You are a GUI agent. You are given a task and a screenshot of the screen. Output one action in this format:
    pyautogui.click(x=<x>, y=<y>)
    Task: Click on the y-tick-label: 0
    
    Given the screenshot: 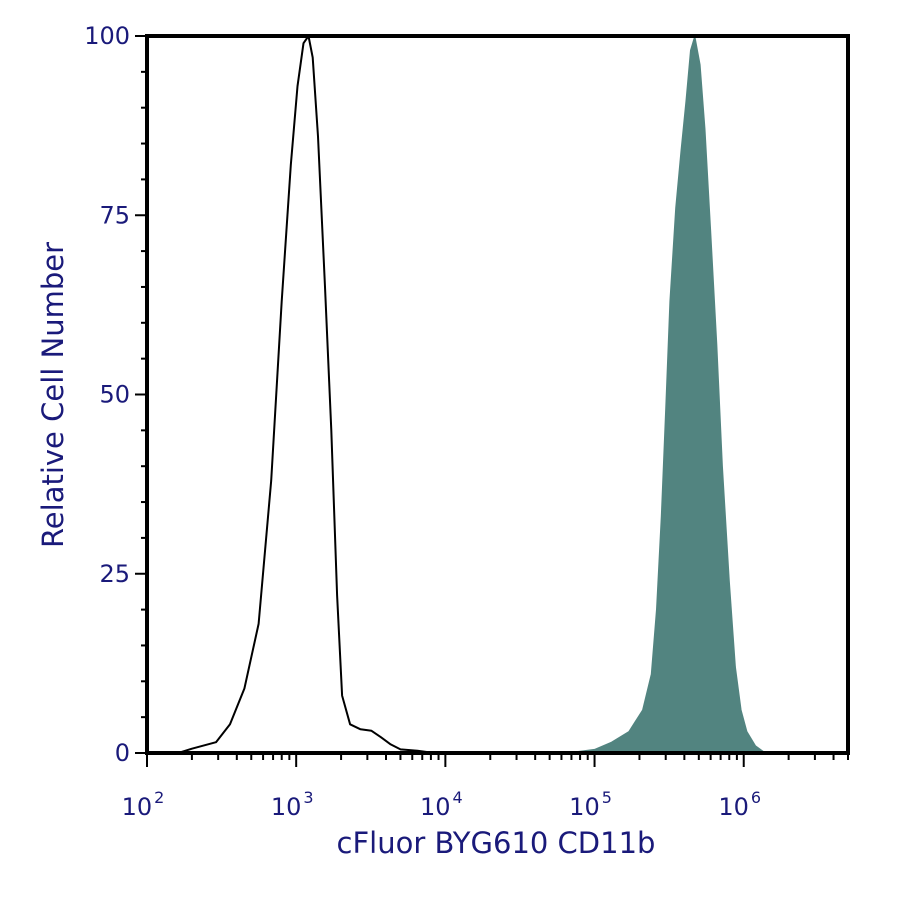 What is the action you would take?
    pyautogui.click(x=122, y=753)
    